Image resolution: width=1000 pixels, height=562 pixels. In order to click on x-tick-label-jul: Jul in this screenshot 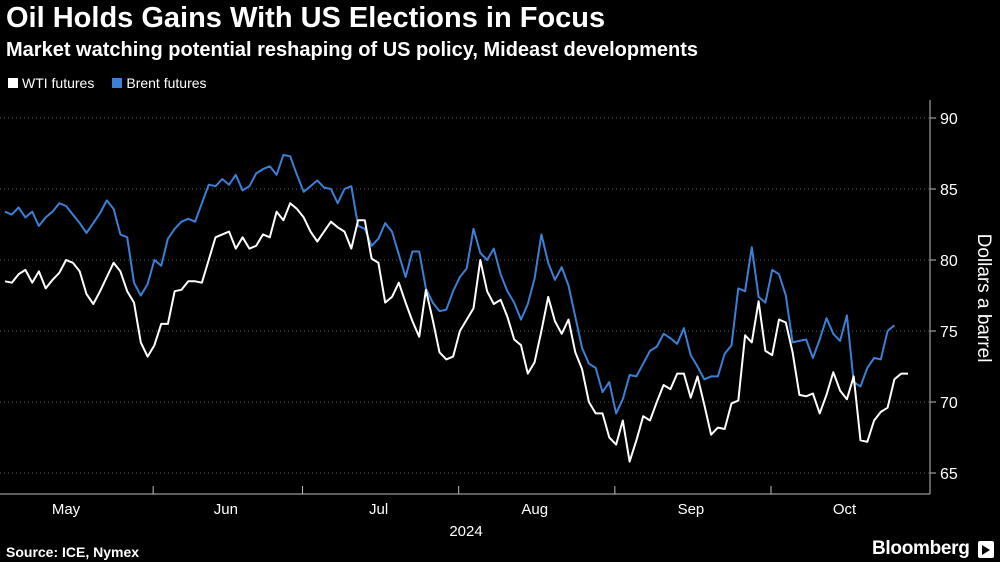, I will do `click(378, 509)`.